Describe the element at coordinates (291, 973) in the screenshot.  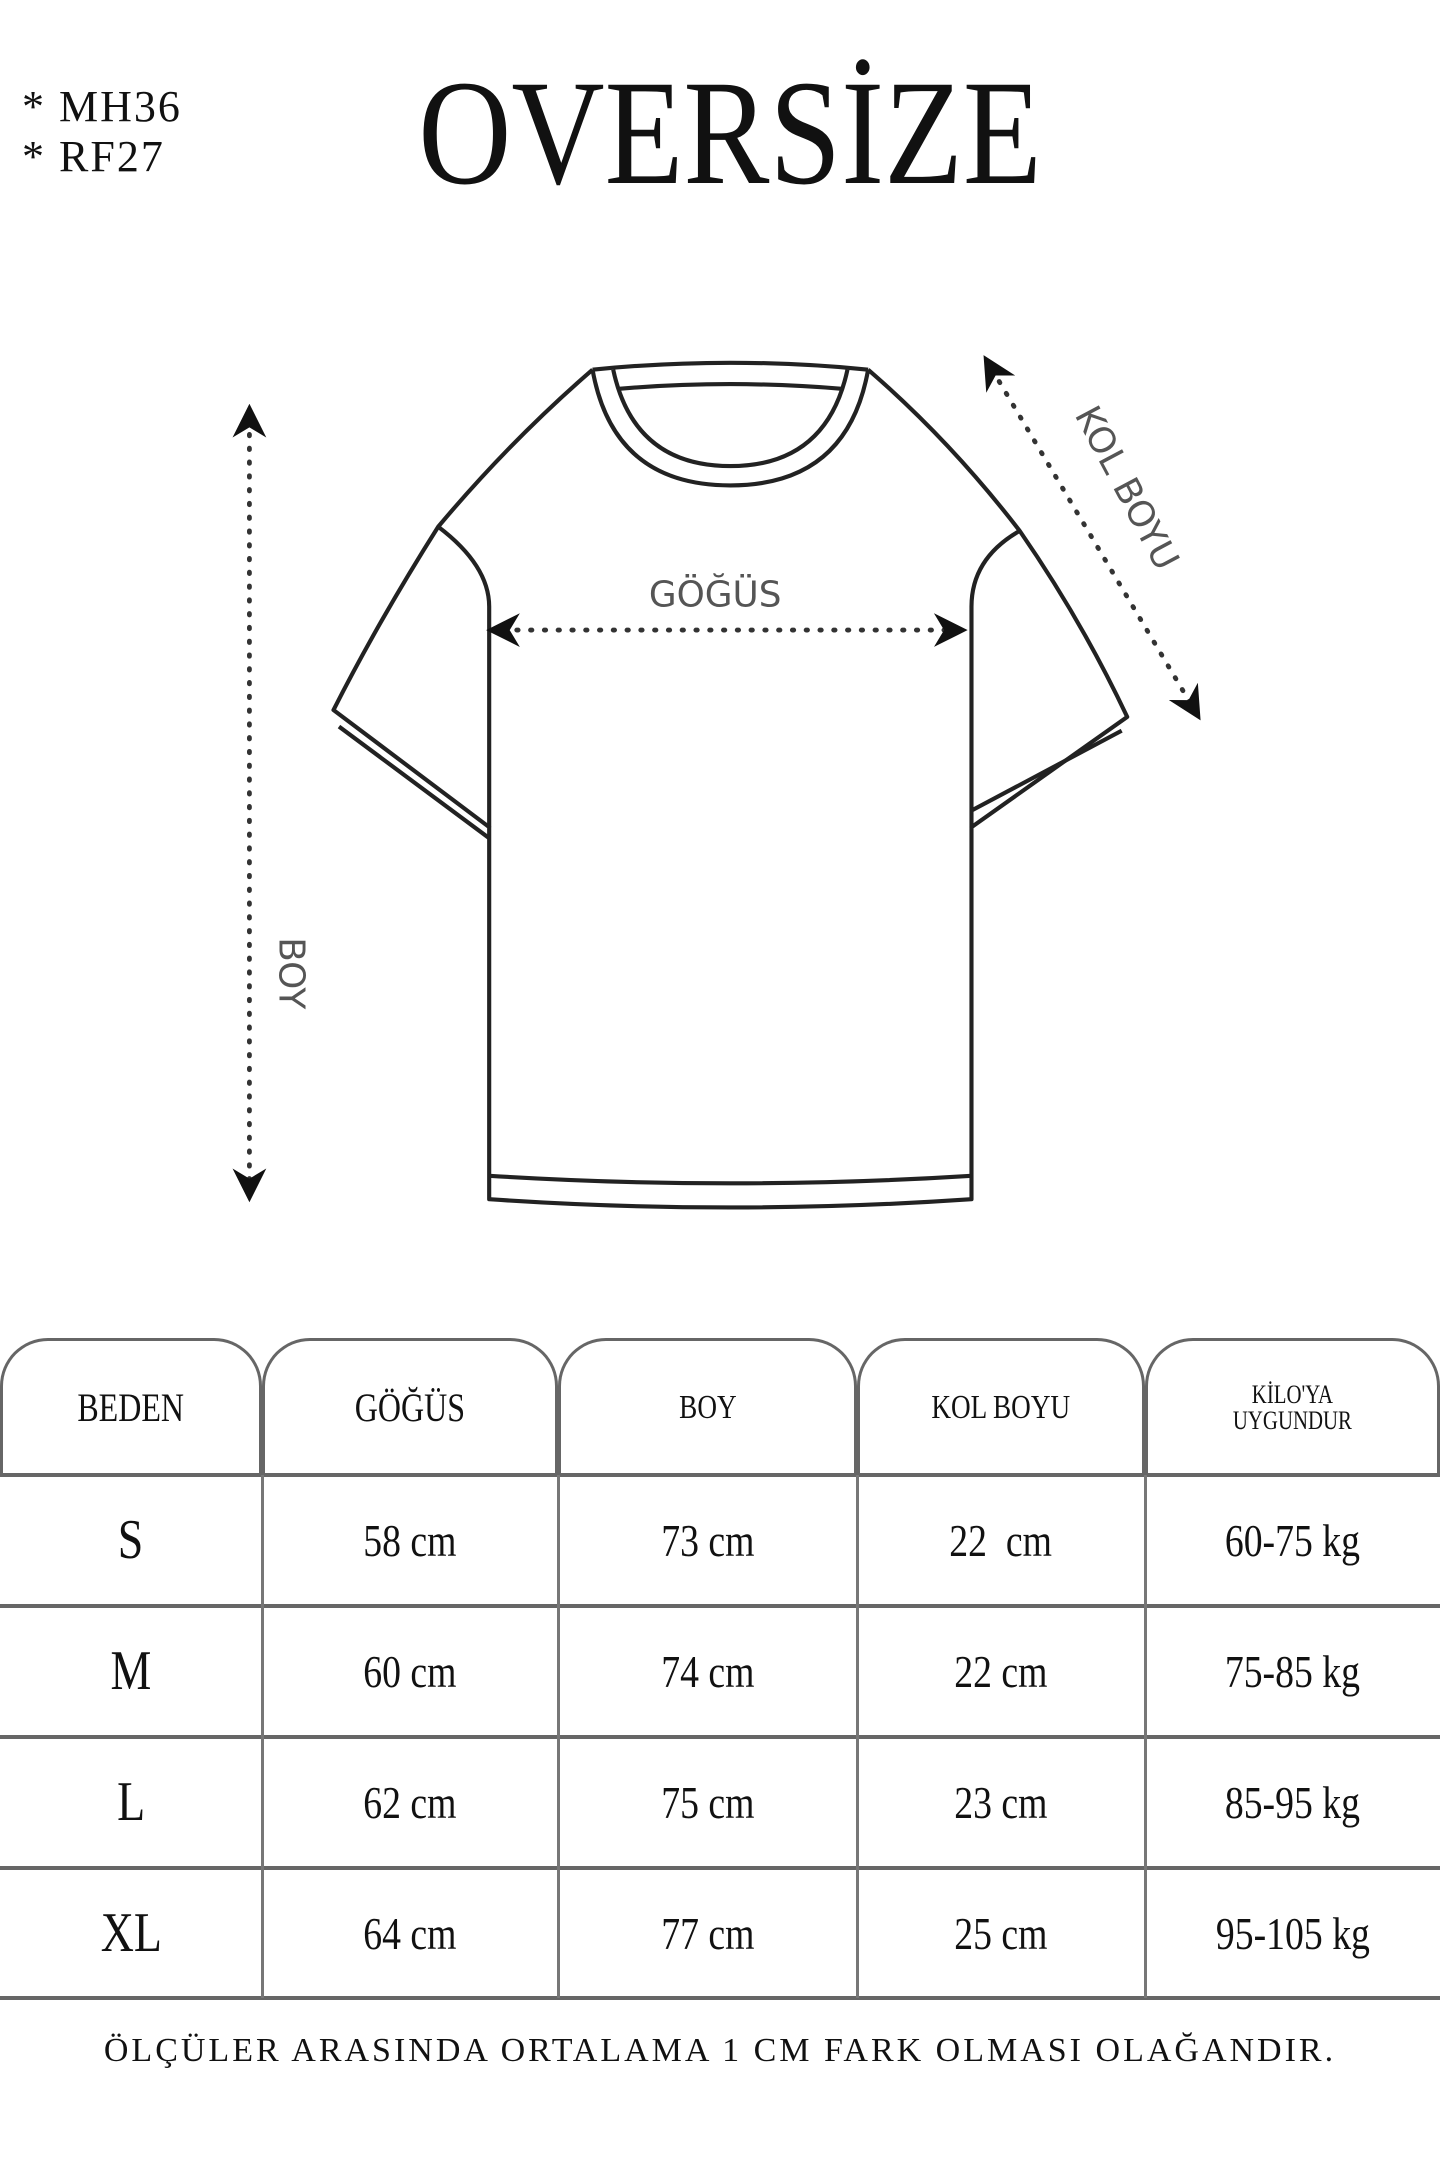
I see `length-label: BOY` at that location.